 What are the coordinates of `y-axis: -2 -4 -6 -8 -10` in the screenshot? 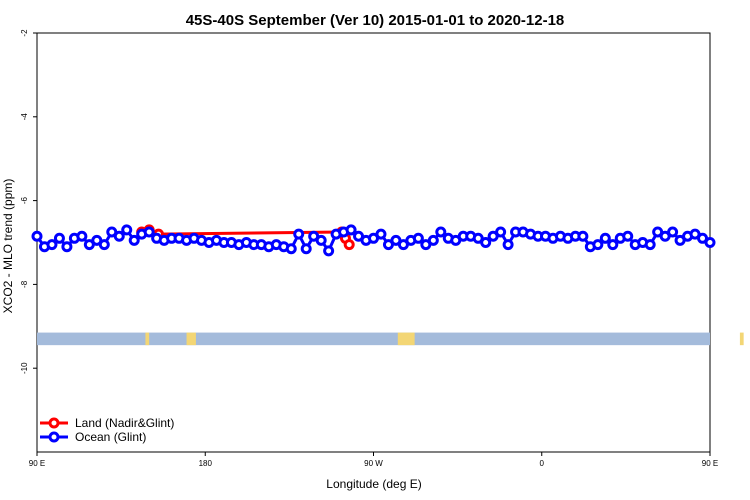 It's located at (28, 201).